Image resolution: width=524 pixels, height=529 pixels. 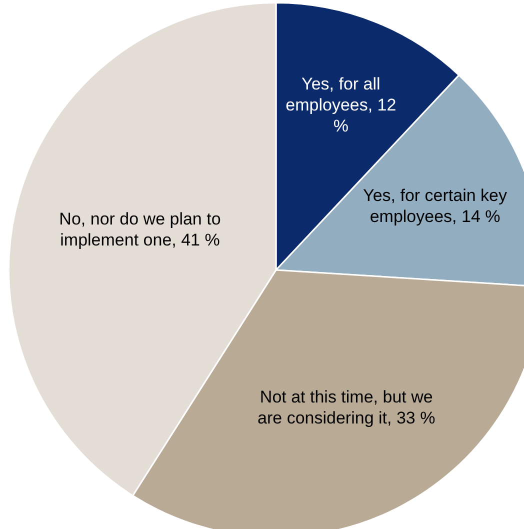 What do you see at coordinates (347, 407) in the screenshot?
I see `slice-label: Not at this time, but we are considering it, 33 %` at bounding box center [347, 407].